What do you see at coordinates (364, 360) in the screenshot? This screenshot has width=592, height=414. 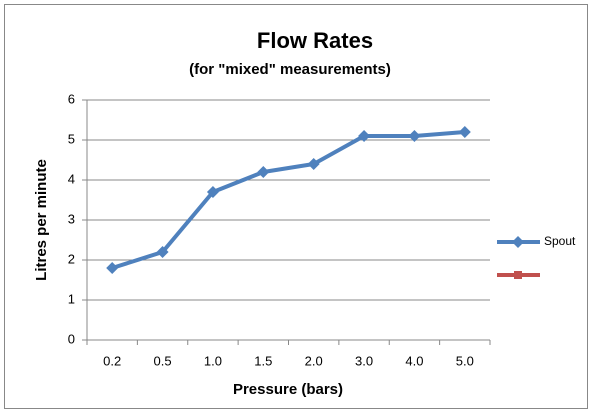 I see `x-tick-label: 3.0` at bounding box center [364, 360].